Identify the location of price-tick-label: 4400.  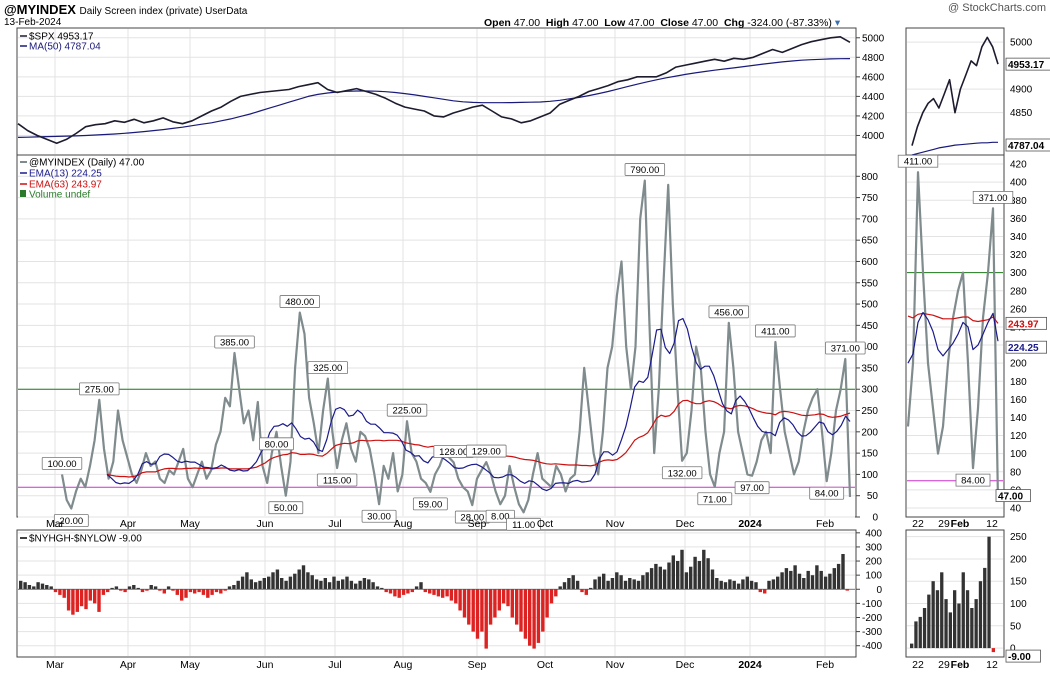
(873, 97).